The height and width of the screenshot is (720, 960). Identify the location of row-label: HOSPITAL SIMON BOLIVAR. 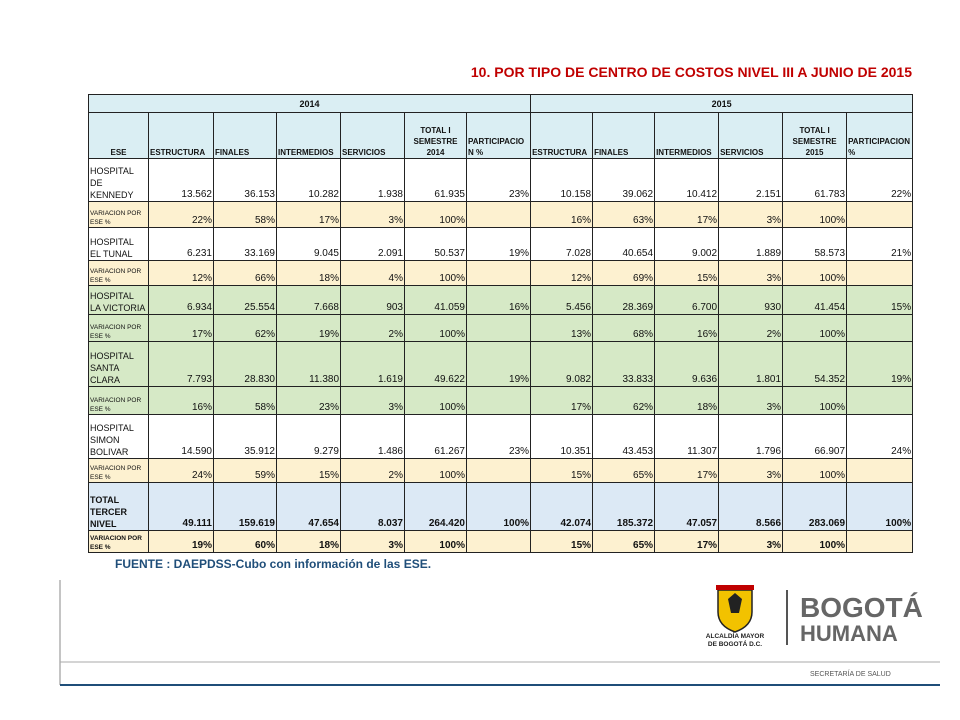
(118, 436).